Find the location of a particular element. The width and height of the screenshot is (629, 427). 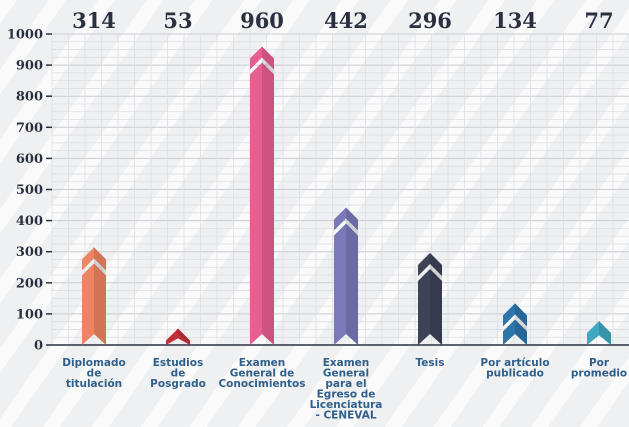

value-label: 442 is located at coordinates (346, 20).